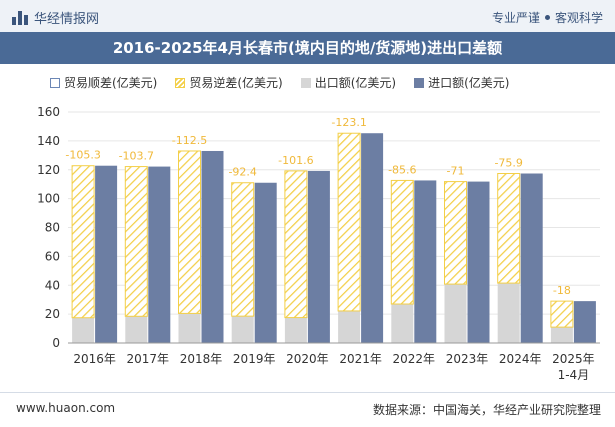  I want to click on legend-swatch-export, so click(305, 82).